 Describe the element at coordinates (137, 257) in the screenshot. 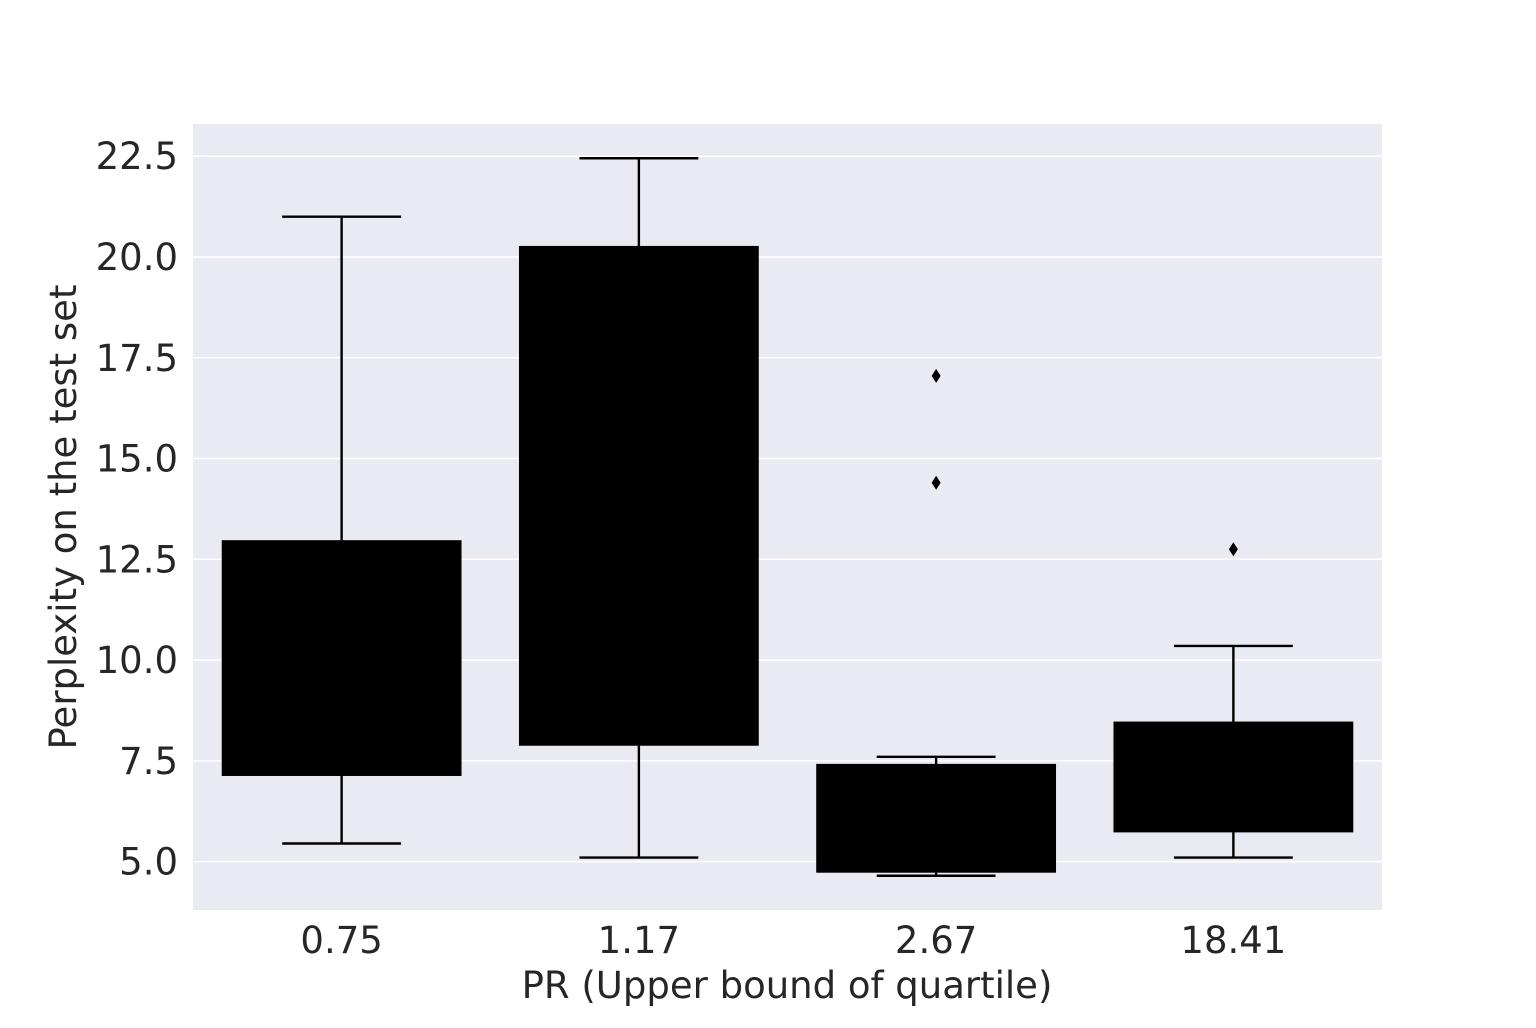

I see `y-tick-label: 20.0` at that location.